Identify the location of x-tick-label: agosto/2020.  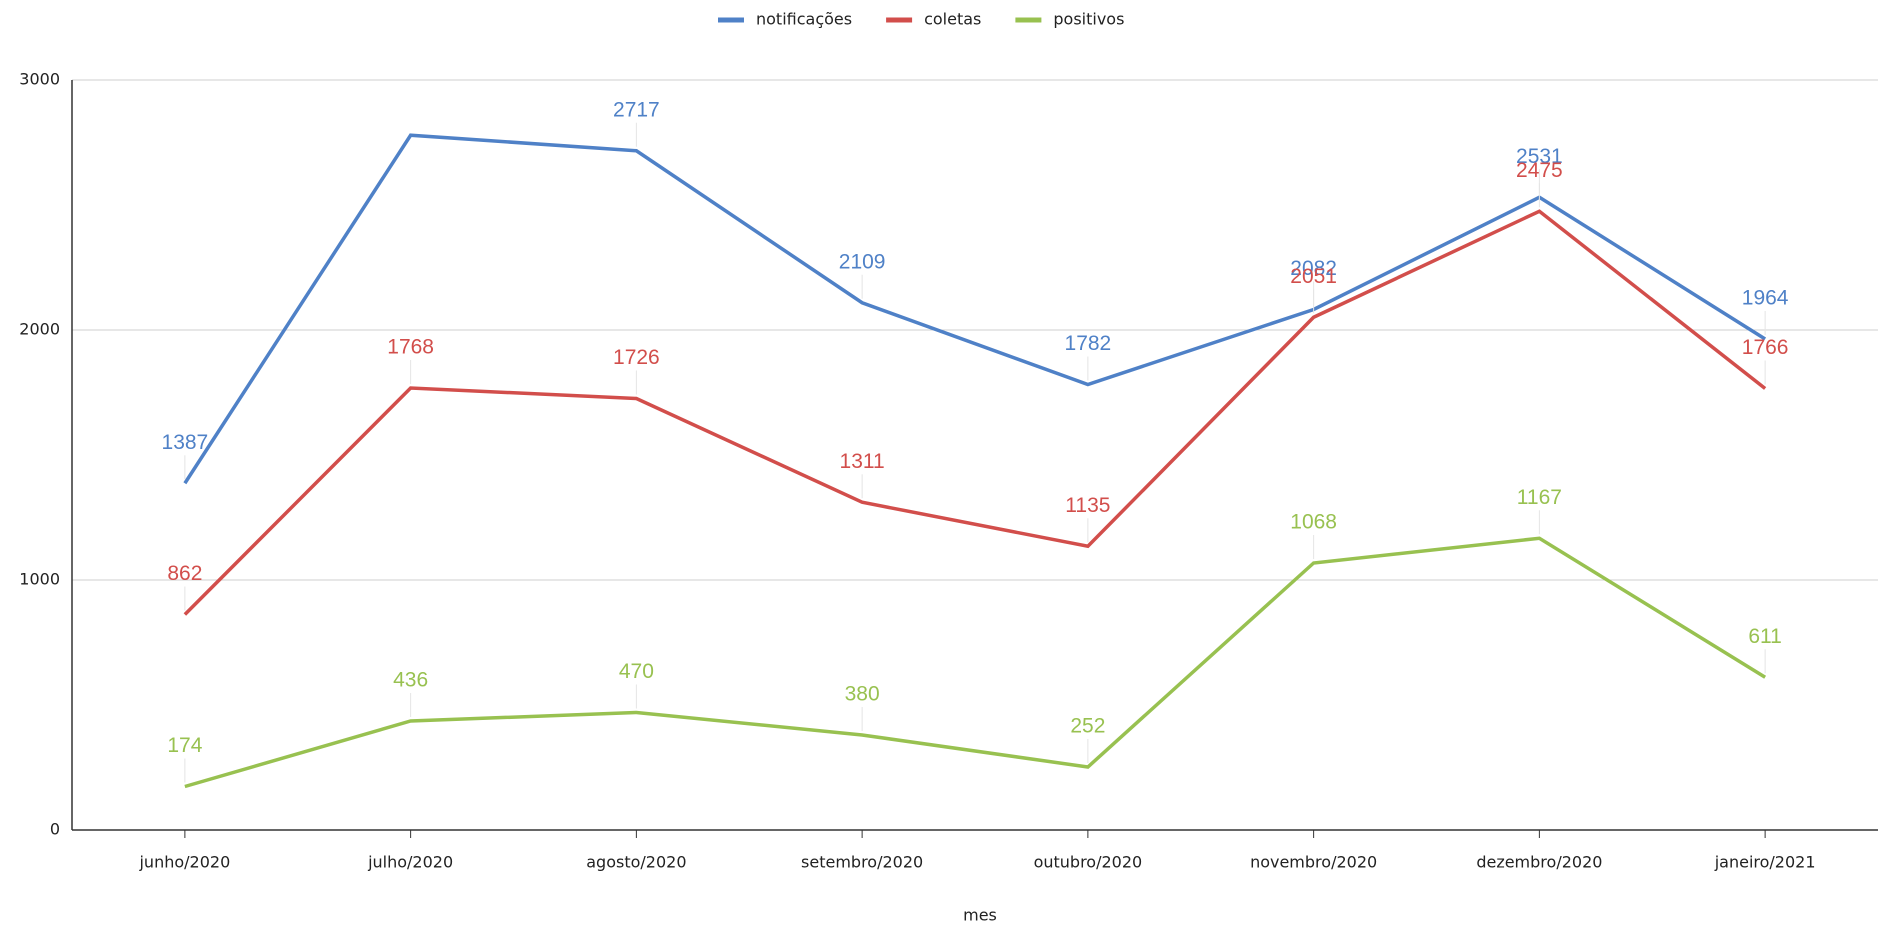
(636, 862).